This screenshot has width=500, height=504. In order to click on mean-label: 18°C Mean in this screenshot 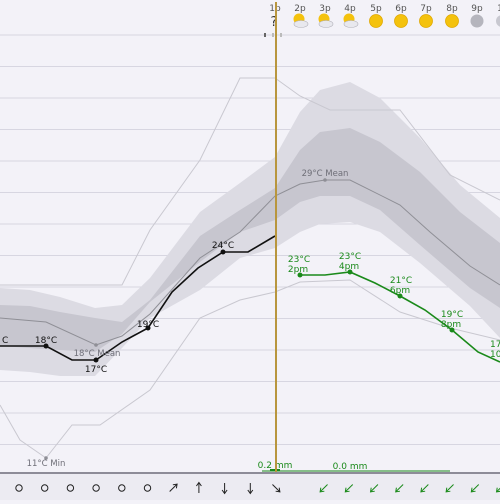, I will do `click(97, 354)`.